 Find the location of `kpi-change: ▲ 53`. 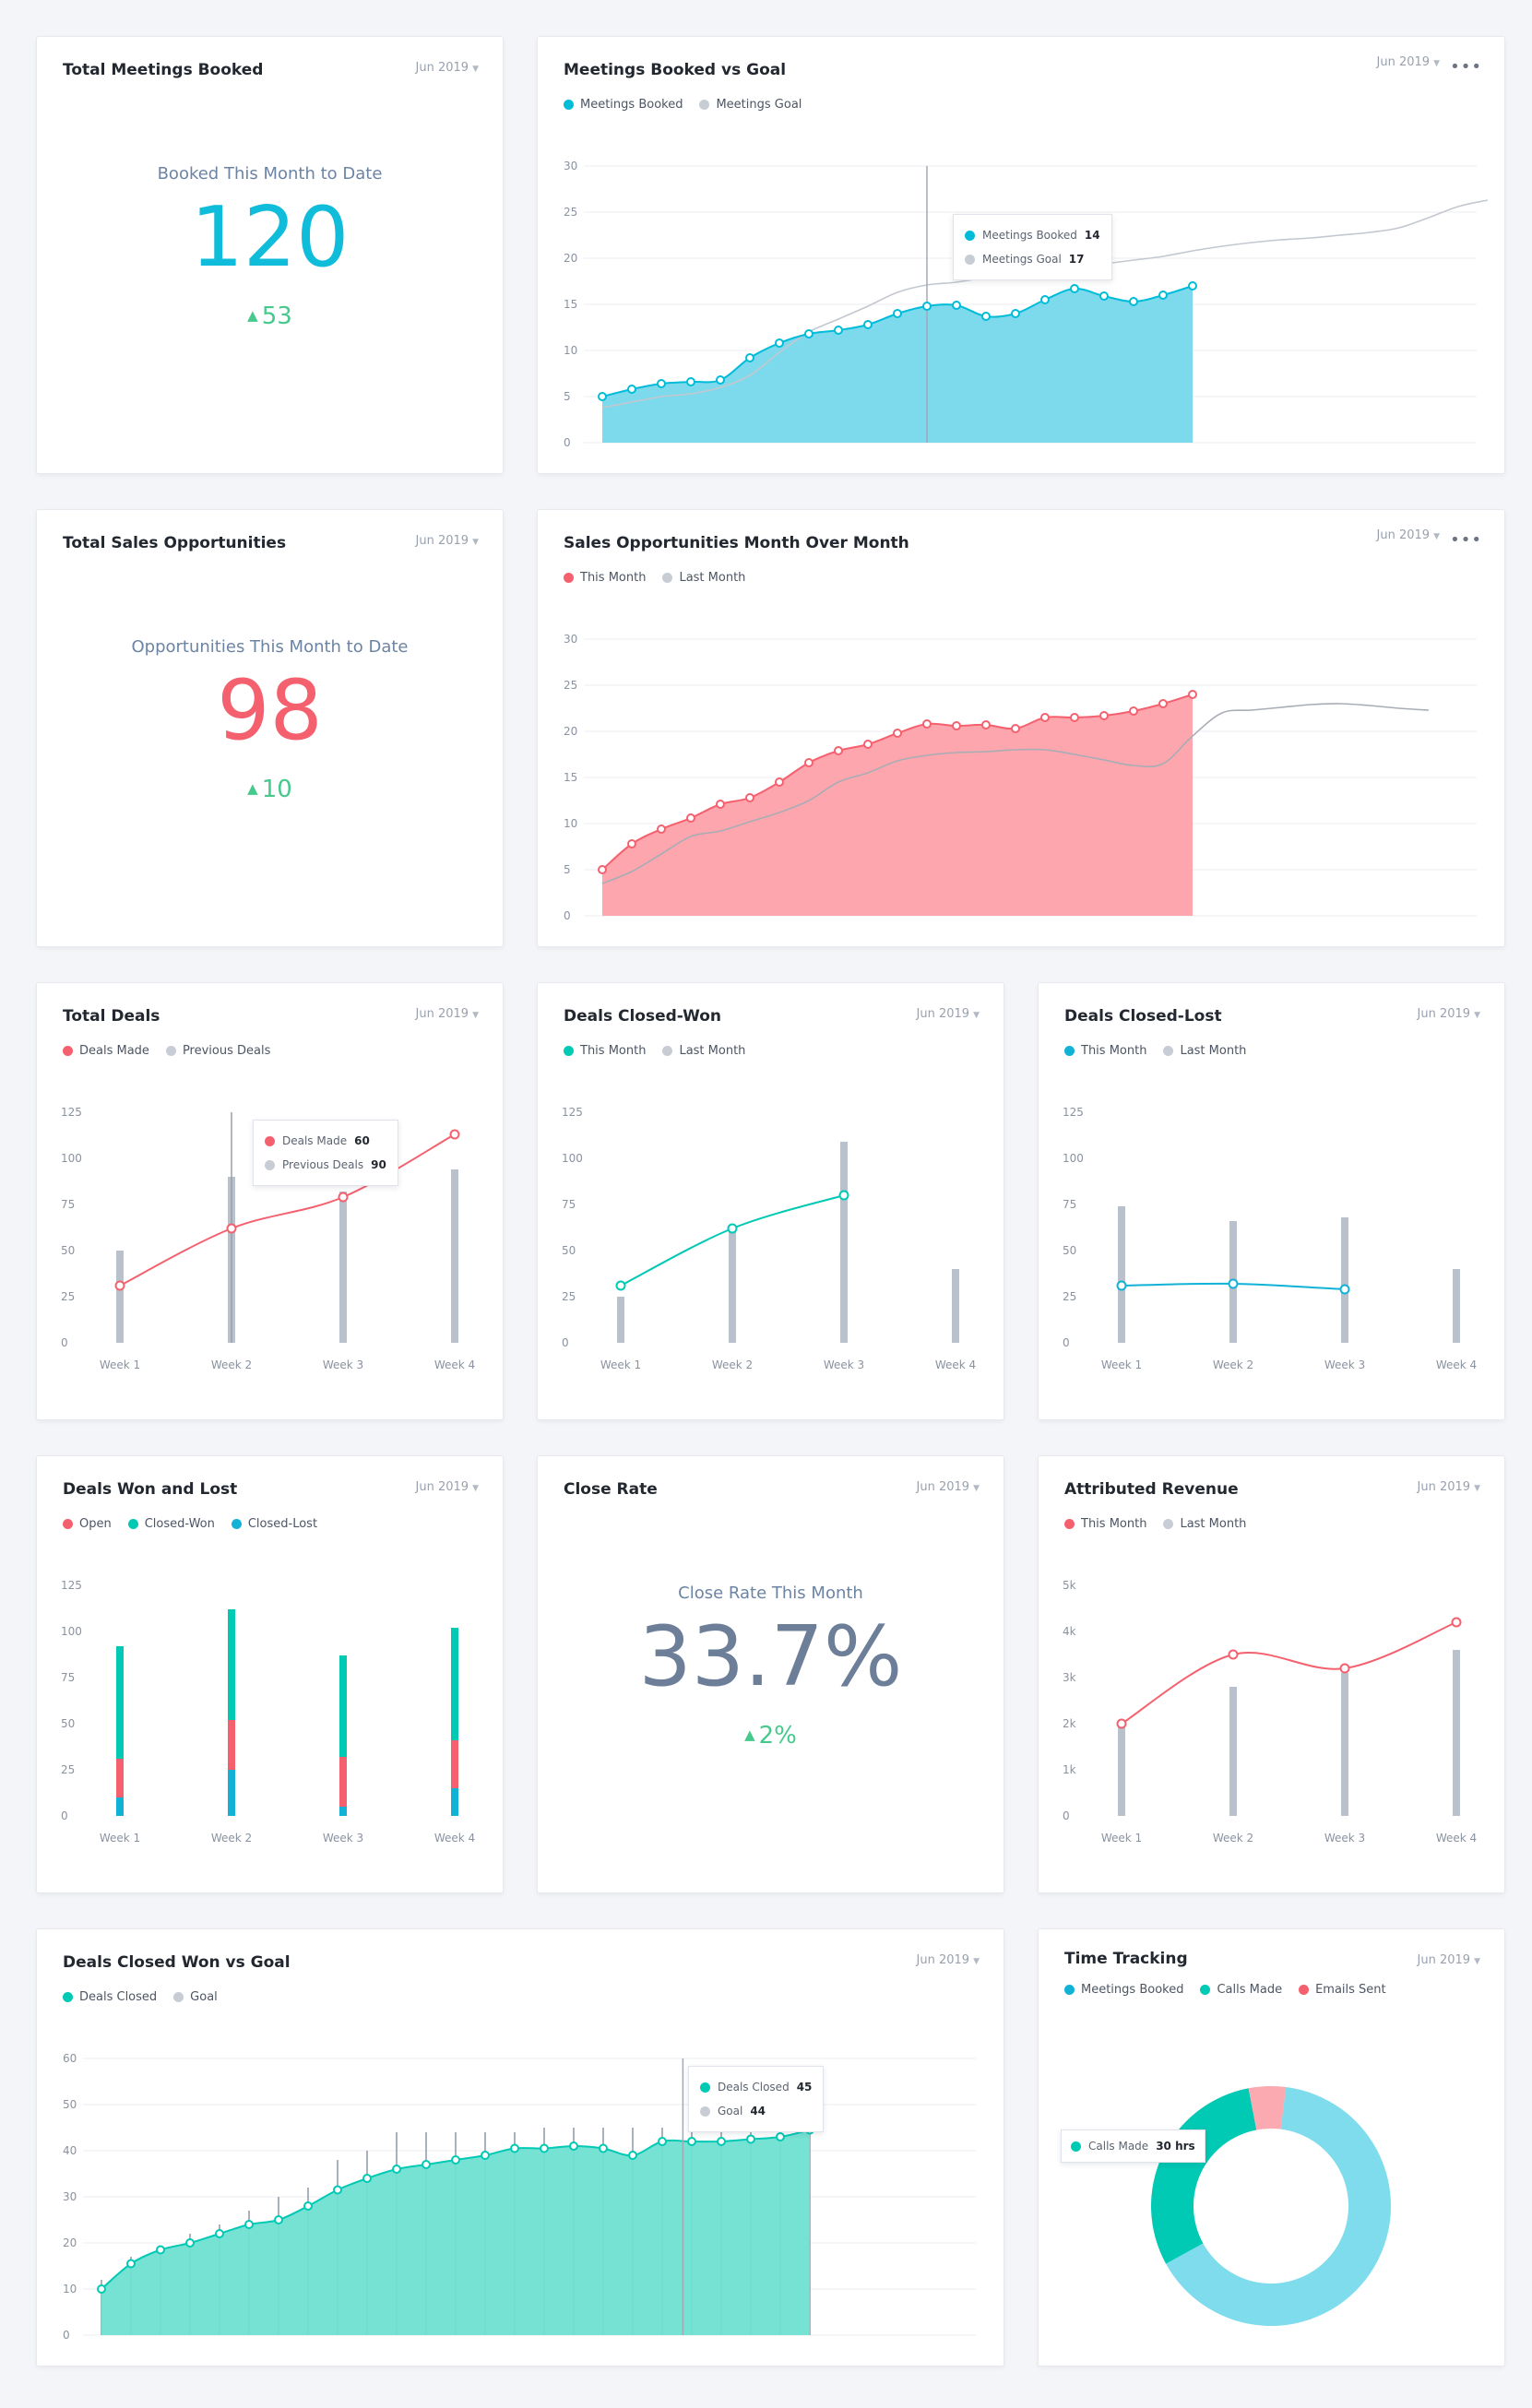

kpi-change: ▲ 53 is located at coordinates (269, 316).